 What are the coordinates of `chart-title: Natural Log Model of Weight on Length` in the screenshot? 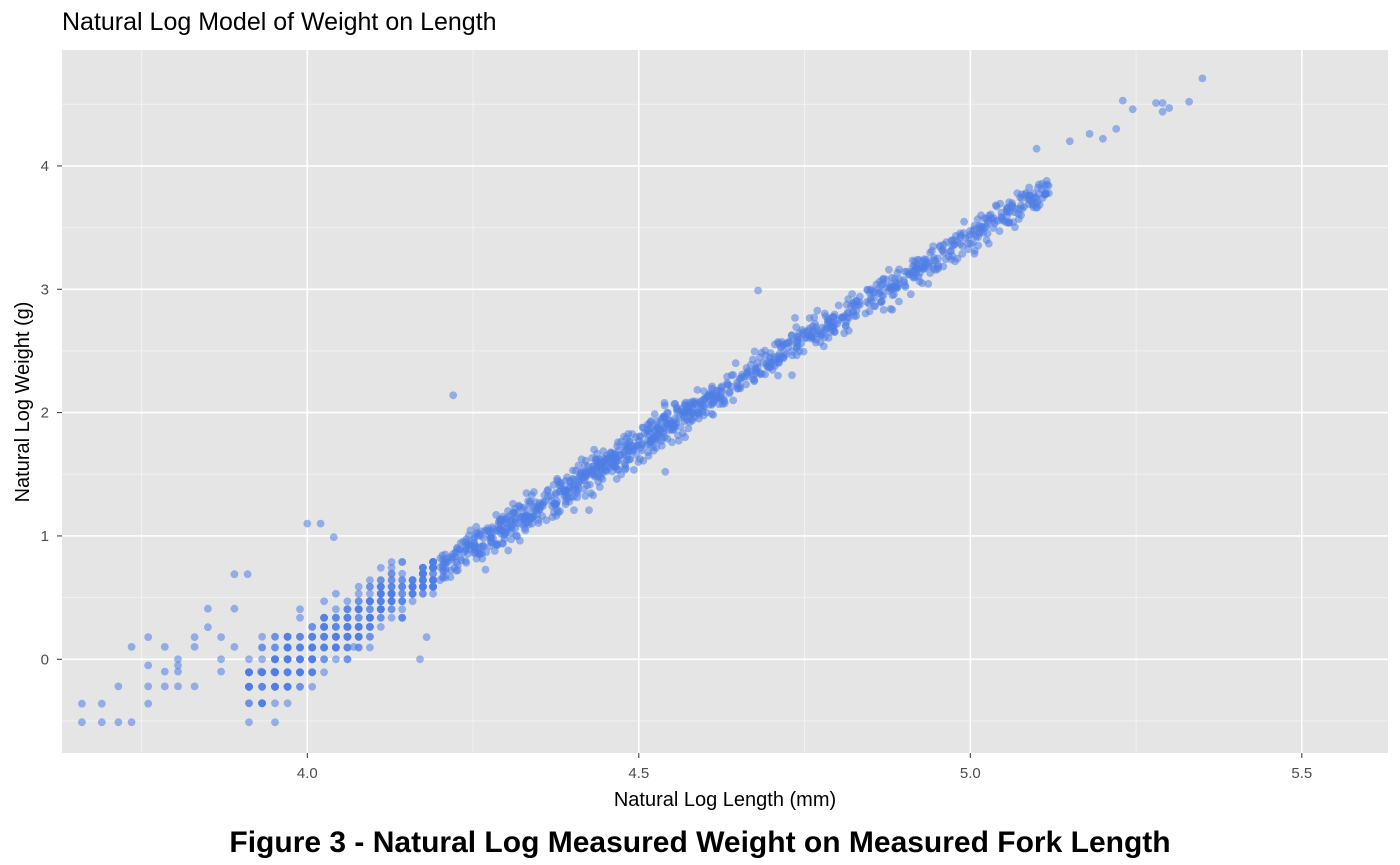 It's located at (279, 22).